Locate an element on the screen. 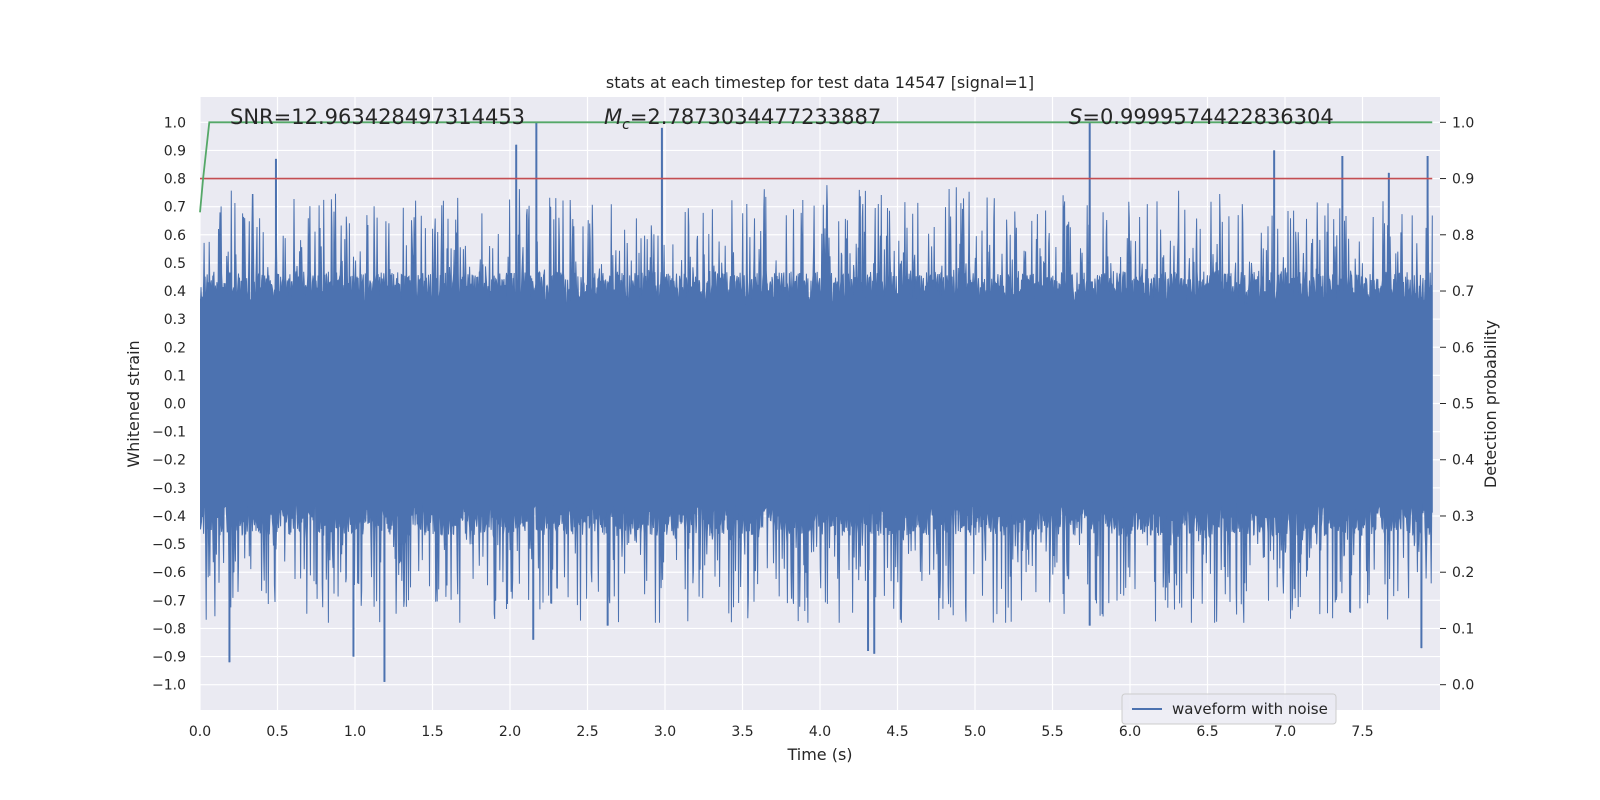  y-axis-title: Whitened strain is located at coordinates (133, 403).